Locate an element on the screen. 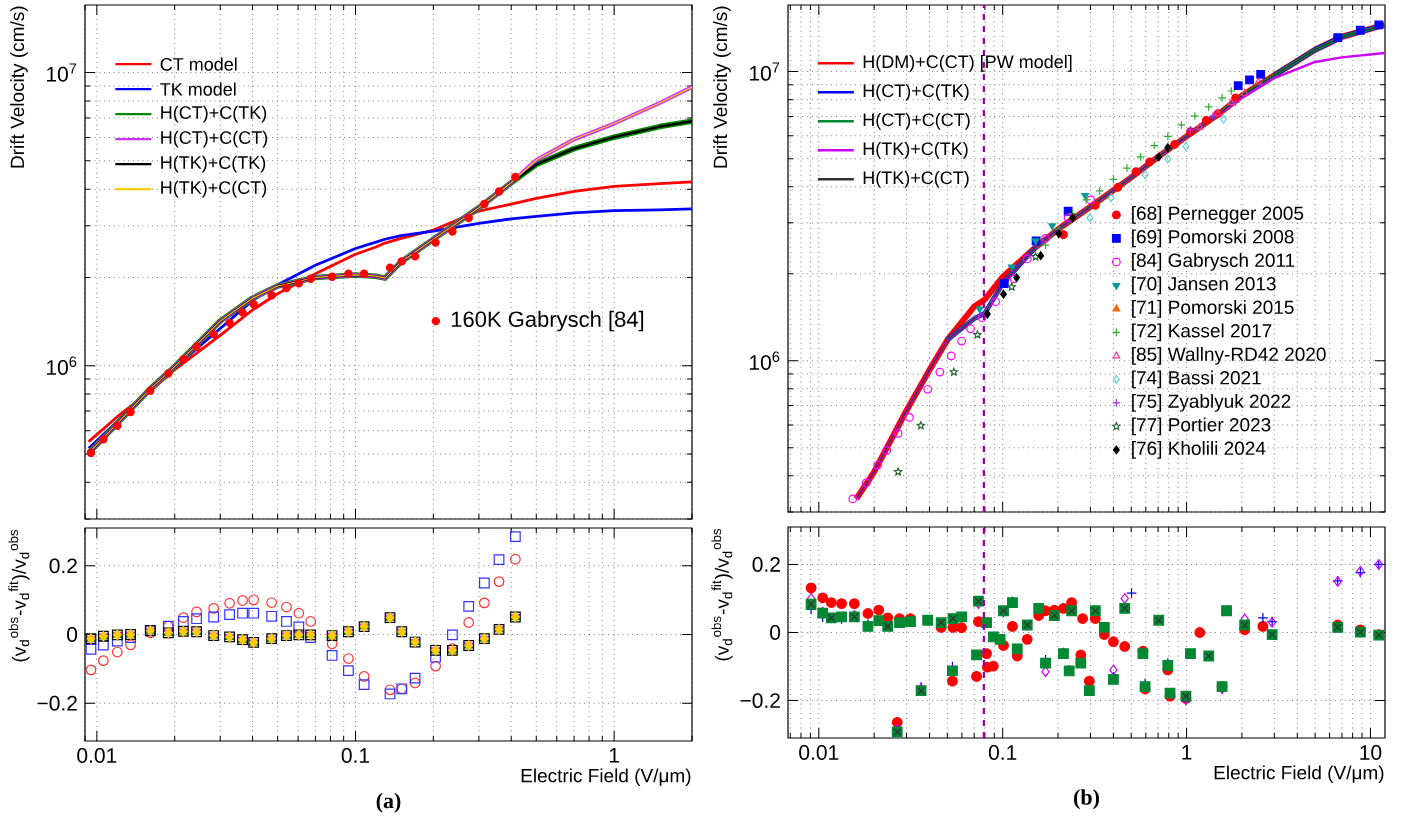 This screenshot has width=1409, height=827. legend-label: TK model is located at coordinates (198, 89).